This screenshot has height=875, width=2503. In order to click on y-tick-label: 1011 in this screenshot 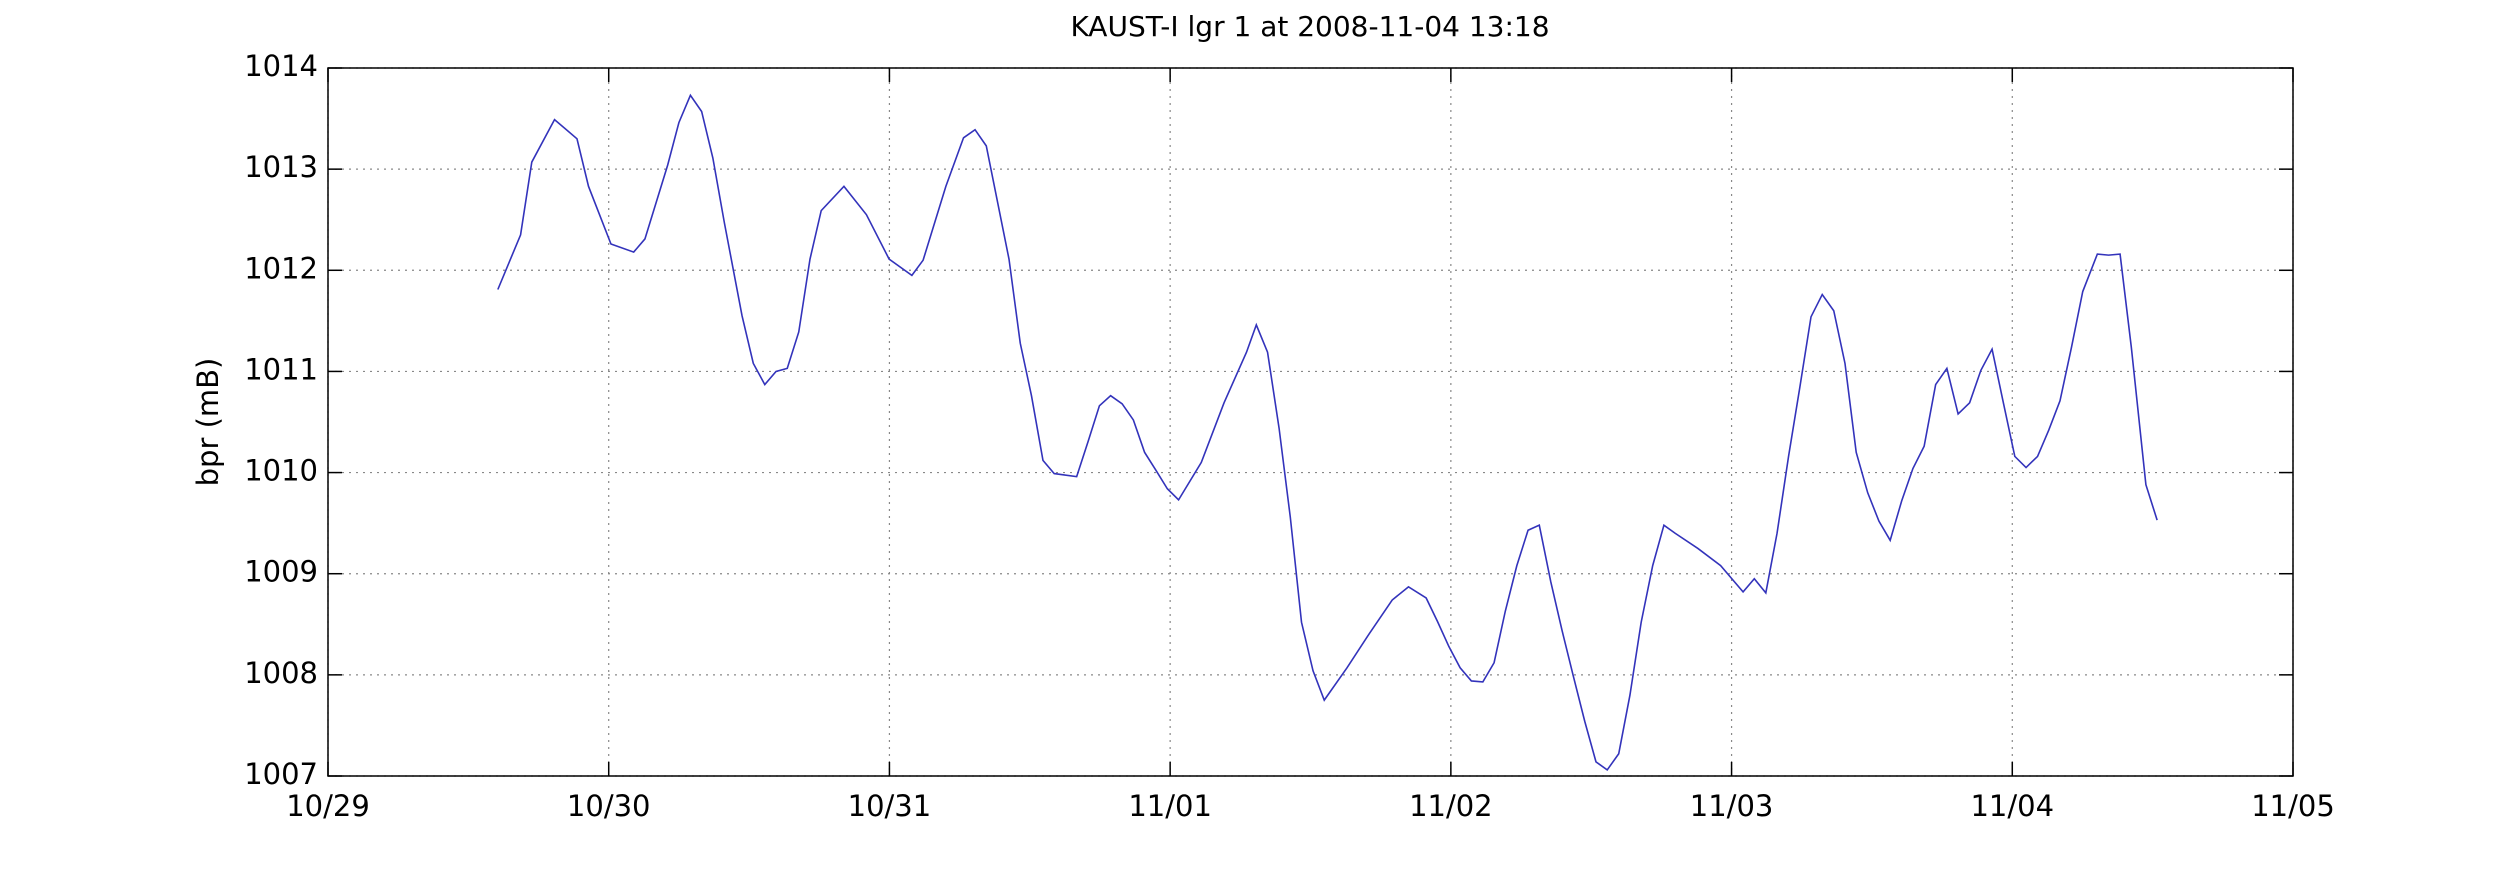, I will do `click(281, 369)`.